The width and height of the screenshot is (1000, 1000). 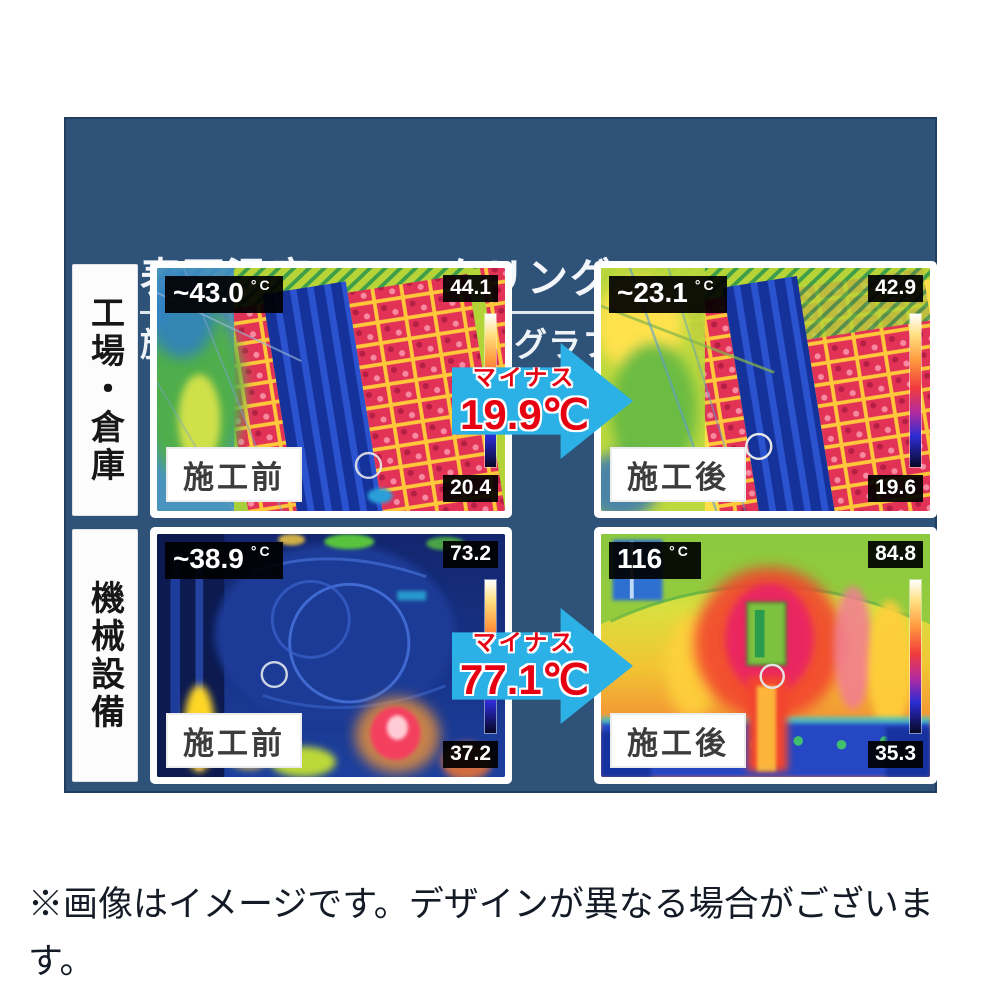 I want to click on disclaimer-line2: 詳細はメーカーページをご確認ください。, so click(x=526, y=995).